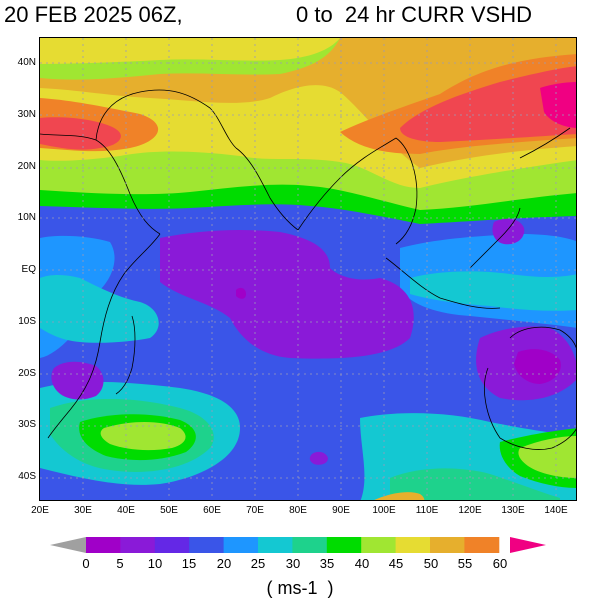 The height and width of the screenshot is (610, 600). I want to click on colorbar-label-45: 45, so click(396, 563).